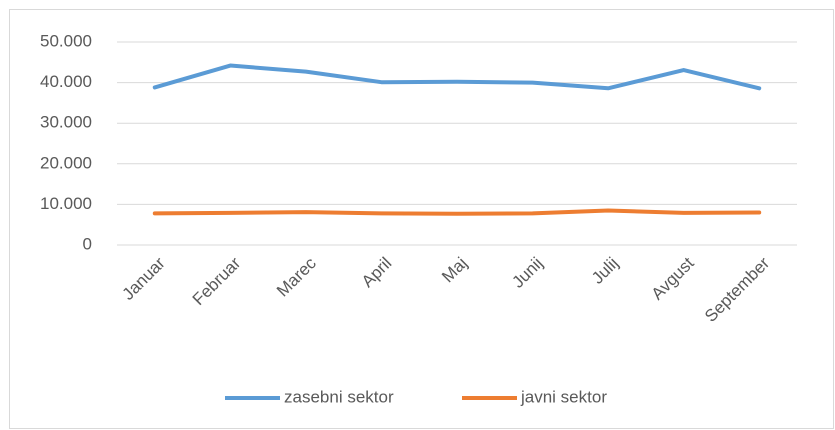 The width and height of the screenshot is (835, 430). I want to click on y-tick-label: 0, so click(87, 243).